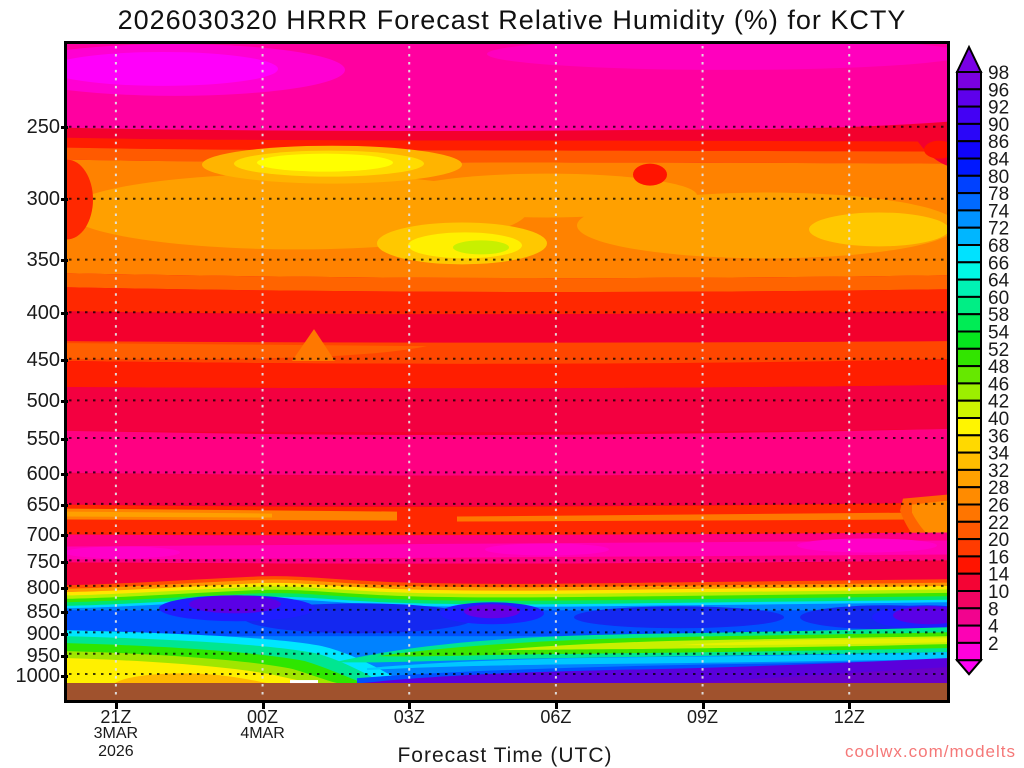 This screenshot has width=1024, height=768. I want to click on colorbar-label: 26, so click(998, 506).